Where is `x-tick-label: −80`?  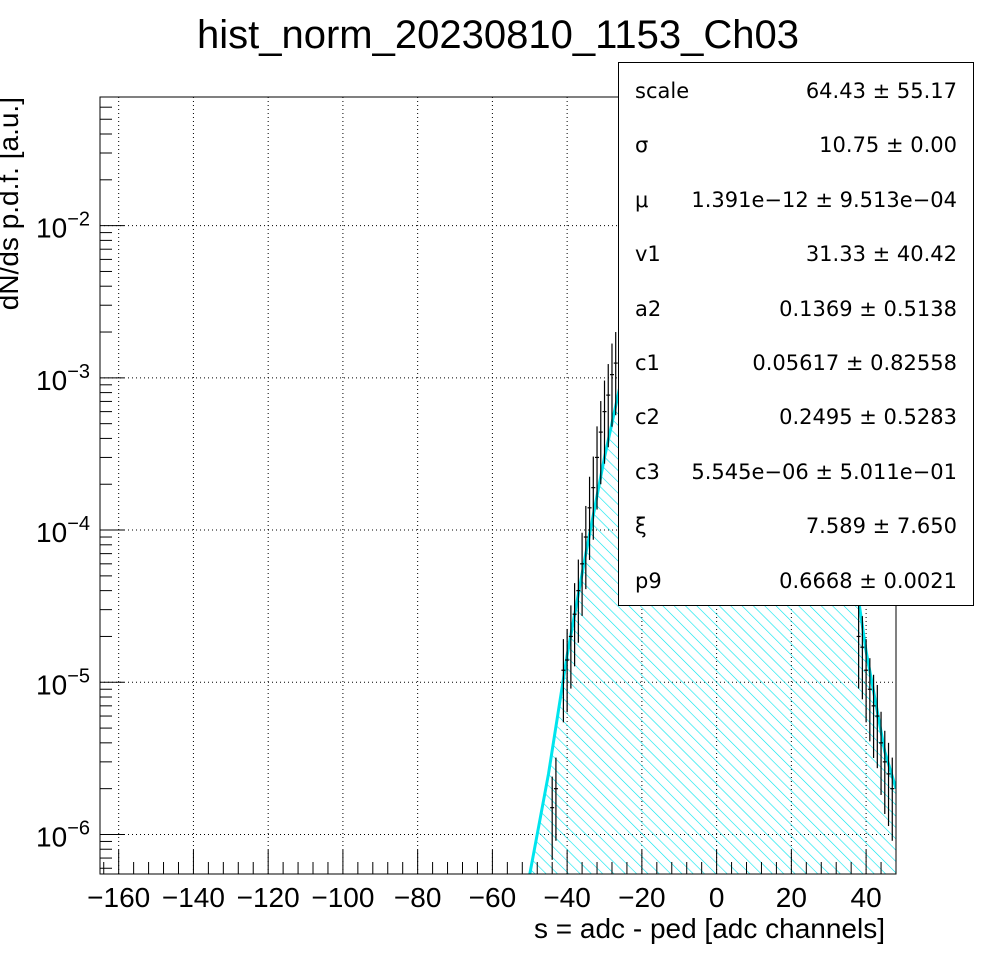
x-tick-label: −80 is located at coordinates (418, 897).